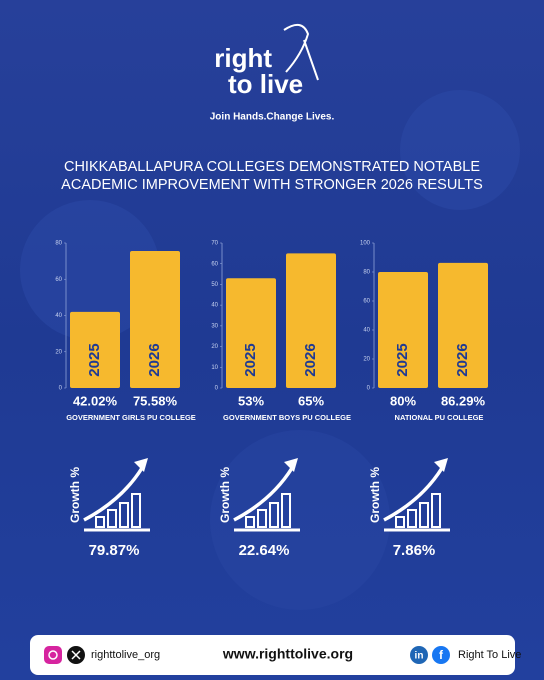 The height and width of the screenshot is (680, 544). I want to click on website: www.righttolive.org, so click(287, 654).